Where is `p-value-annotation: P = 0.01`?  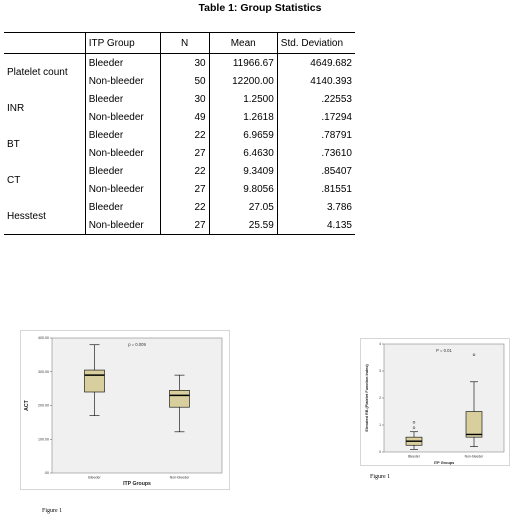
p-value-annotation: P = 0.01 is located at coordinates (444, 350).